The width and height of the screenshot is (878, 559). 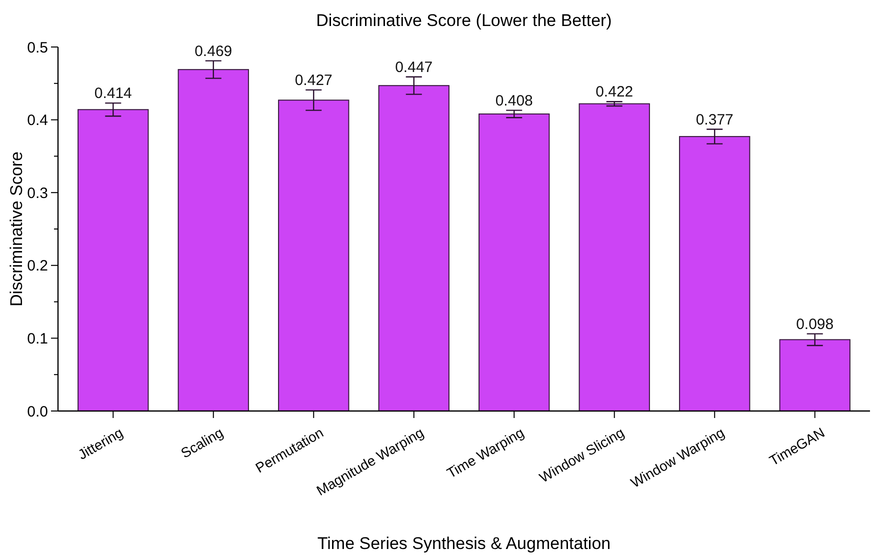 What do you see at coordinates (615, 92) in the screenshot?
I see `data-label: 0.422` at bounding box center [615, 92].